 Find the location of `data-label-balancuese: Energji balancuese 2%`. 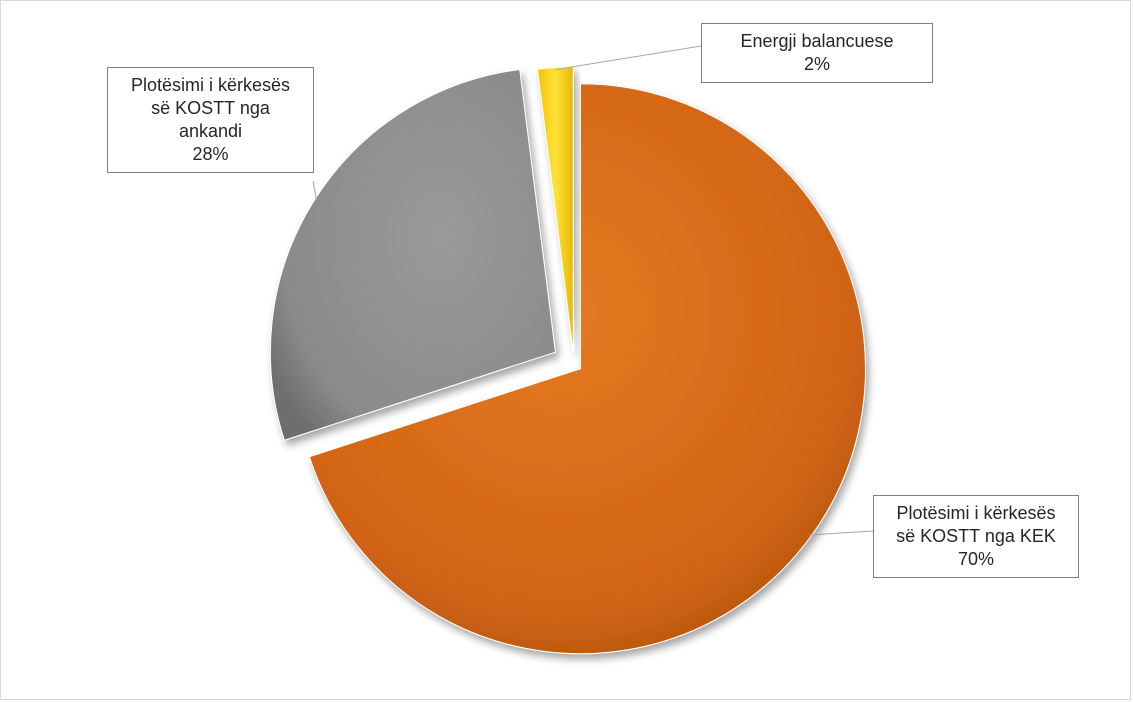

data-label-balancuese: Energji balancuese 2% is located at coordinates (817, 53).